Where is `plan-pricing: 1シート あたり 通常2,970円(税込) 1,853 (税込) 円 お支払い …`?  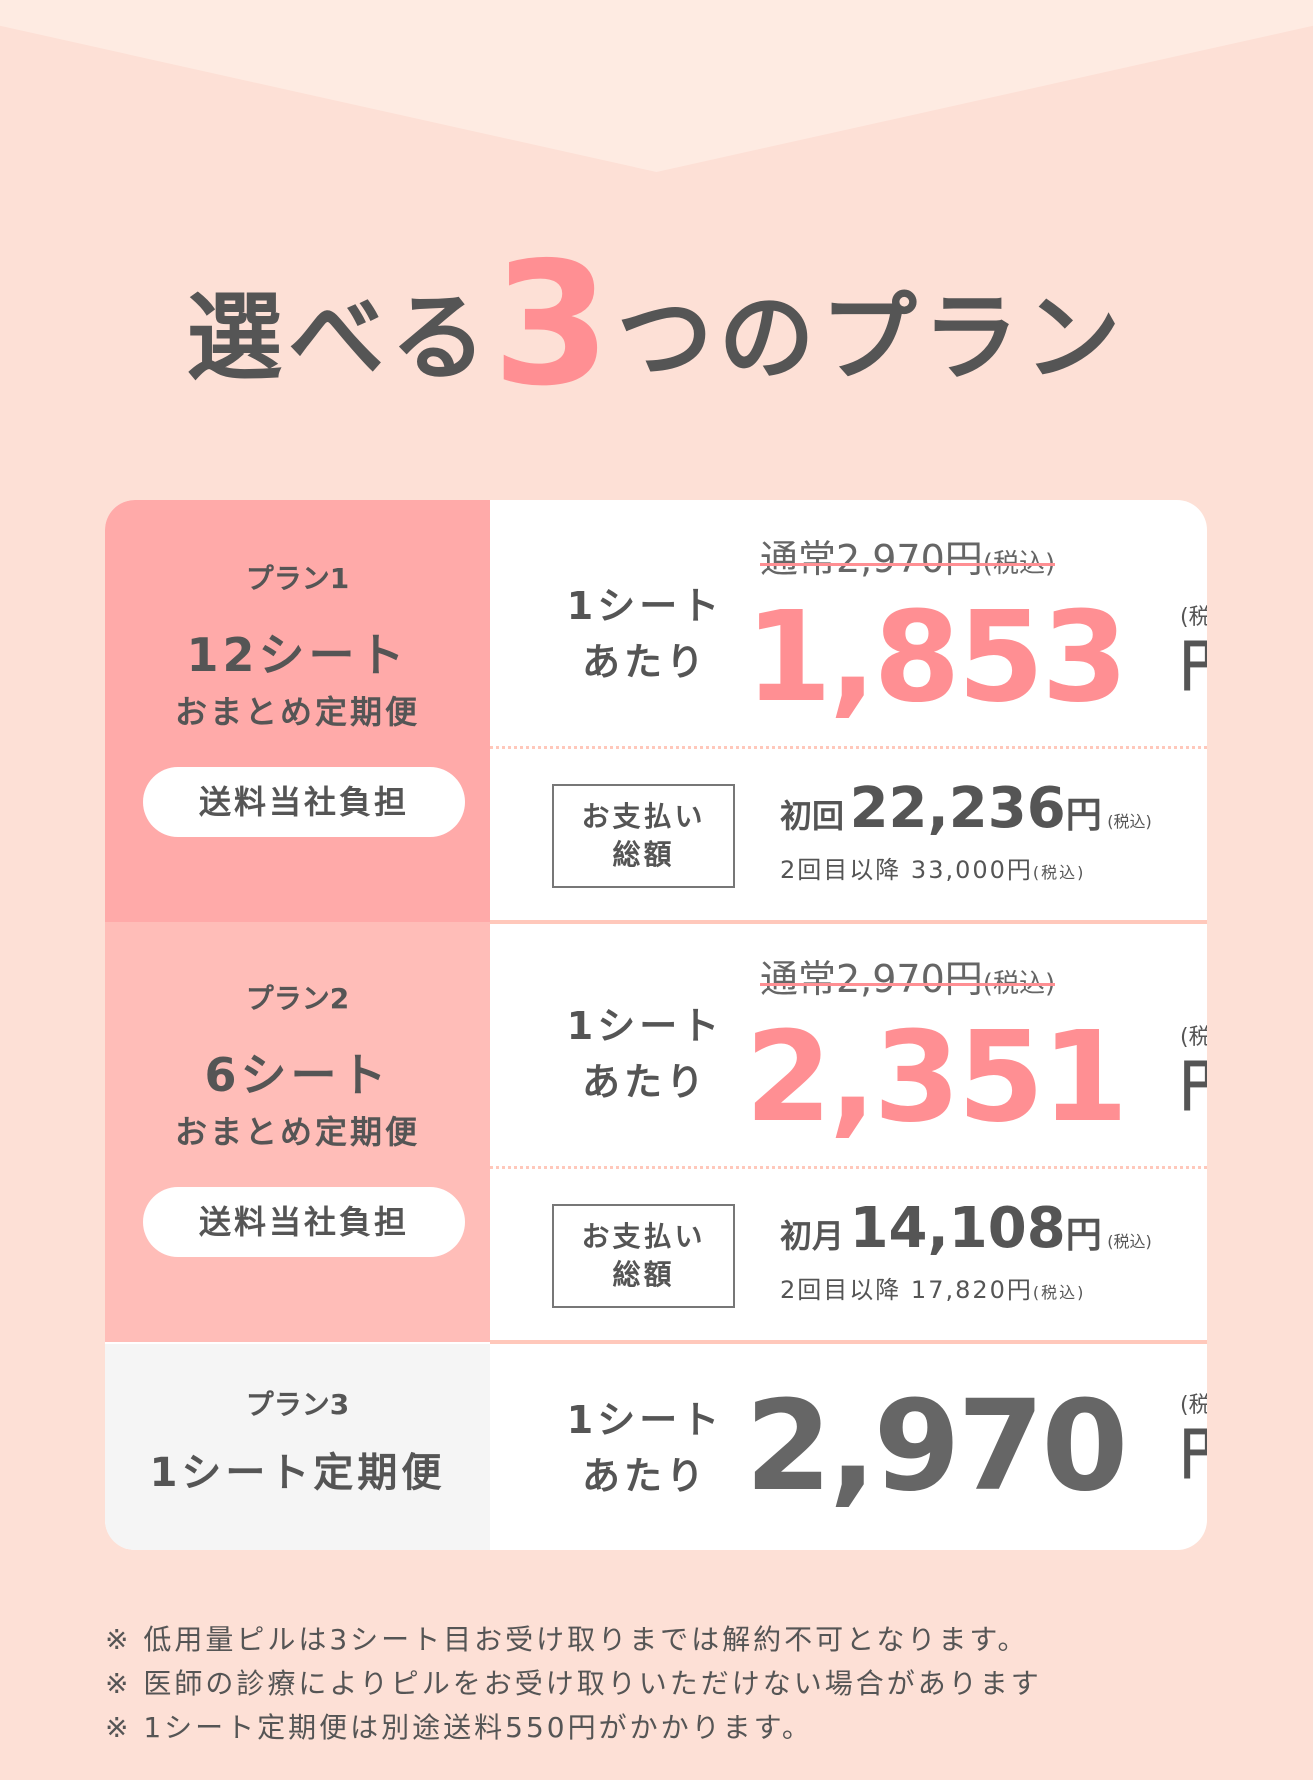 plan-pricing: 1シート あたり 通常2,970円(税込) 1,853 (税込) 円 お支払い … is located at coordinates (848, 711).